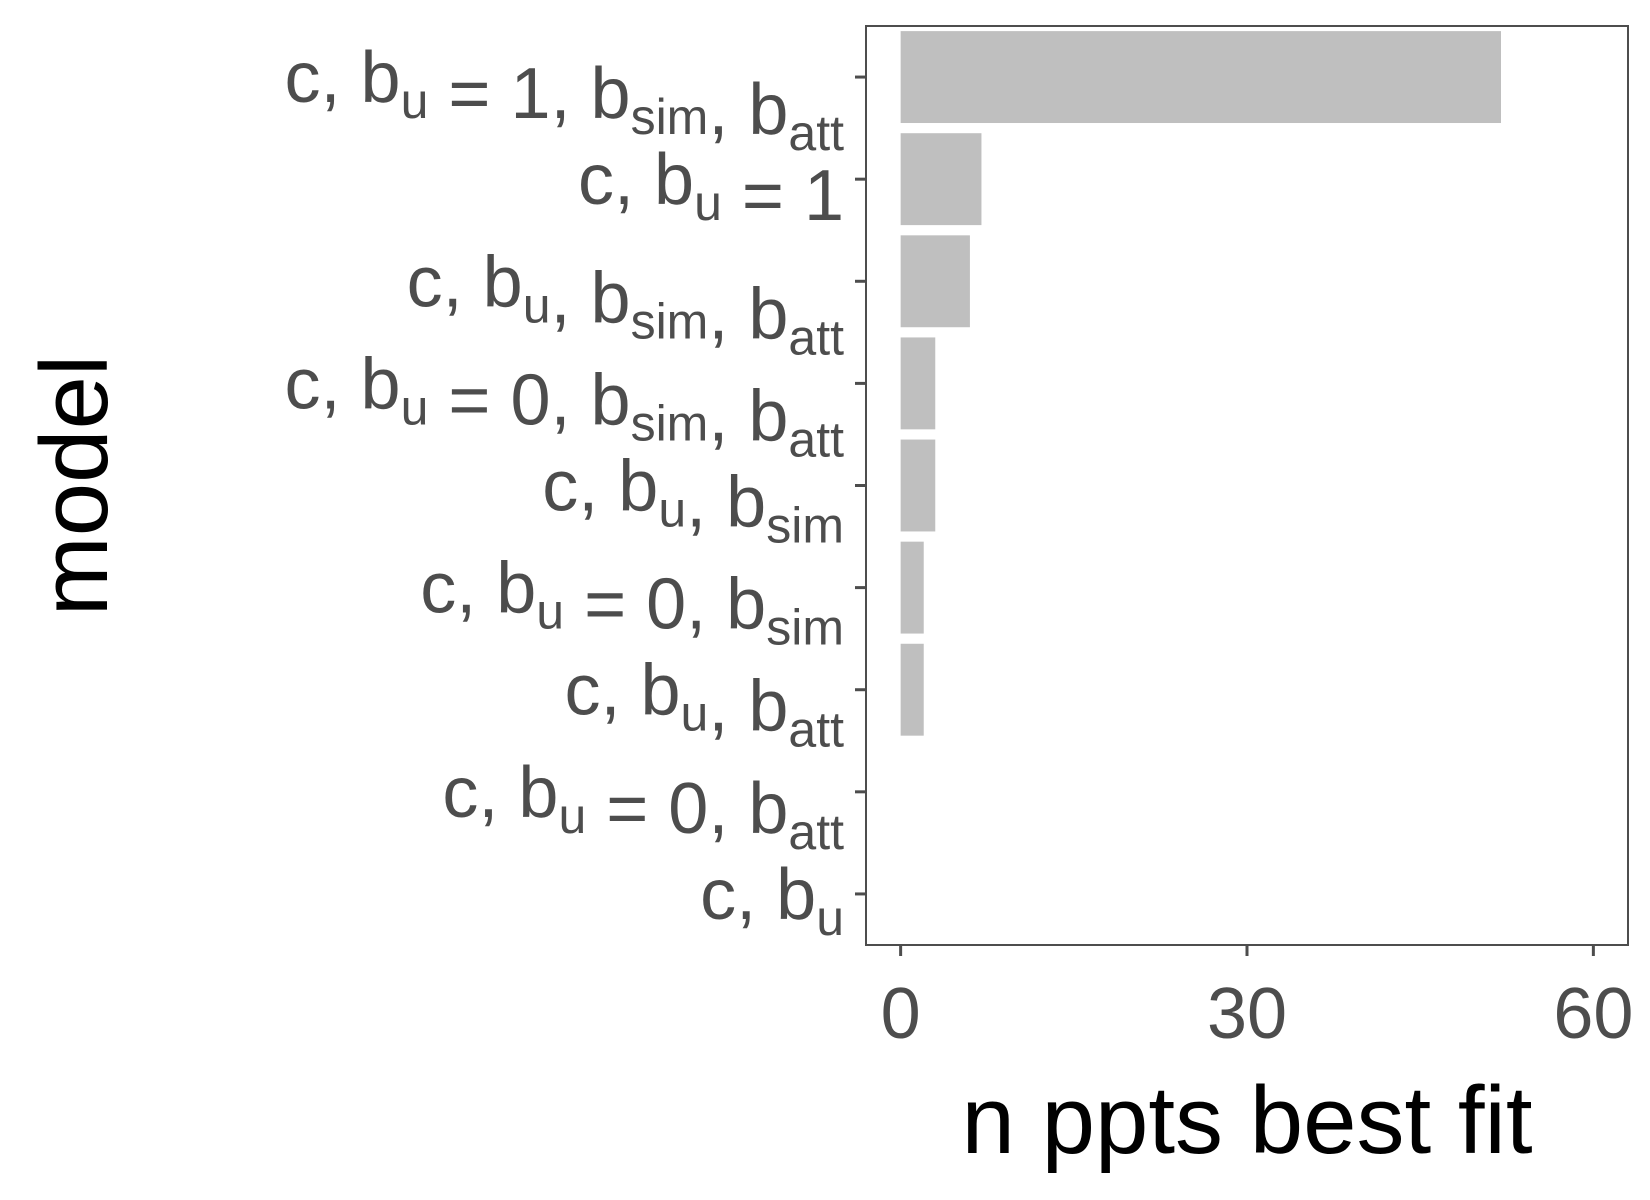 This screenshot has height=1200, width=1650. What do you see at coordinates (1247, 1014) in the screenshot?
I see `x-tick-label: 30` at bounding box center [1247, 1014].